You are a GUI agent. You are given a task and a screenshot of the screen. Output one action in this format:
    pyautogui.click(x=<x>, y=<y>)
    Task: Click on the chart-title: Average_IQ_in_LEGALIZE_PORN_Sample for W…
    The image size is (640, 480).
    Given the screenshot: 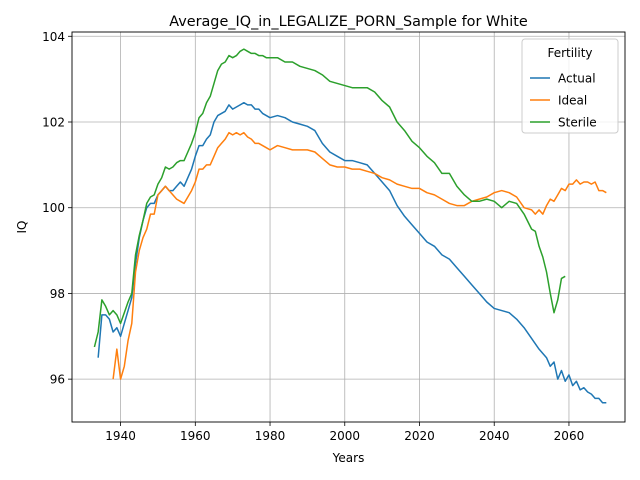 What is the action you would take?
    pyautogui.click(x=348, y=22)
    